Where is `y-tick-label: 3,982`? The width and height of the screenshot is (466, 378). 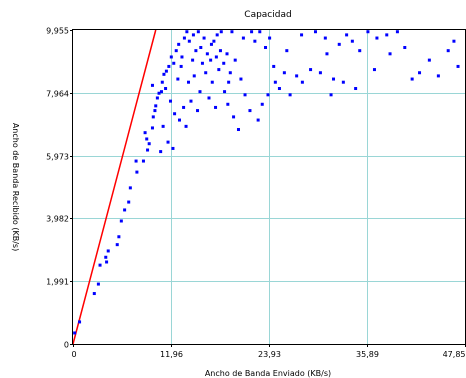
y-tick-label: 3,982 is located at coordinates (57, 219).